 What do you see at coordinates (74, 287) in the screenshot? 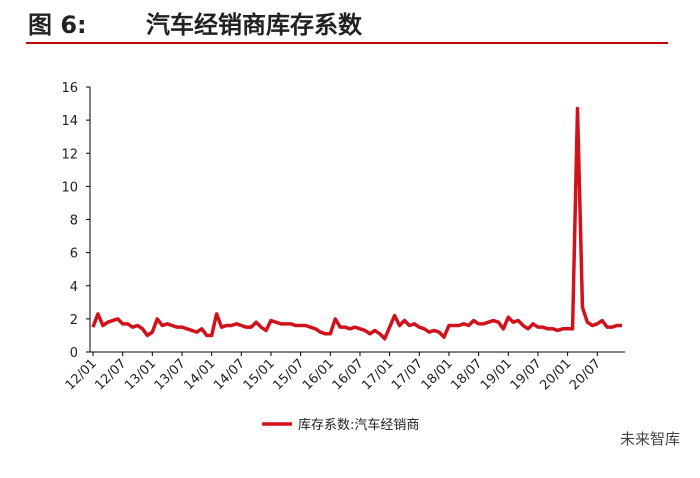
I see `y-tick-label: 4` at bounding box center [74, 287].